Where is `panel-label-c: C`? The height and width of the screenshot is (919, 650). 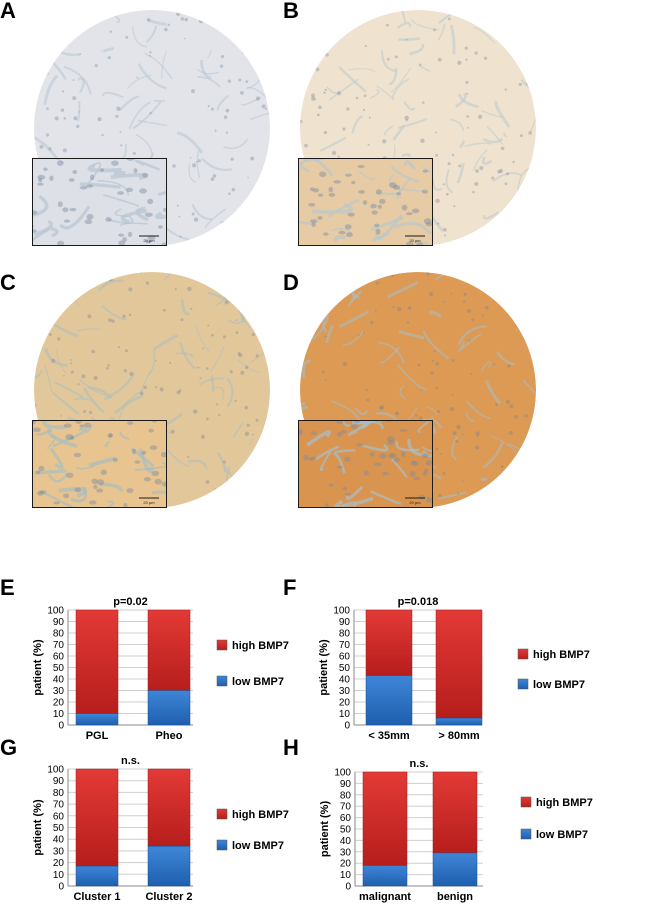
panel-label-c: C is located at coordinates (8, 282).